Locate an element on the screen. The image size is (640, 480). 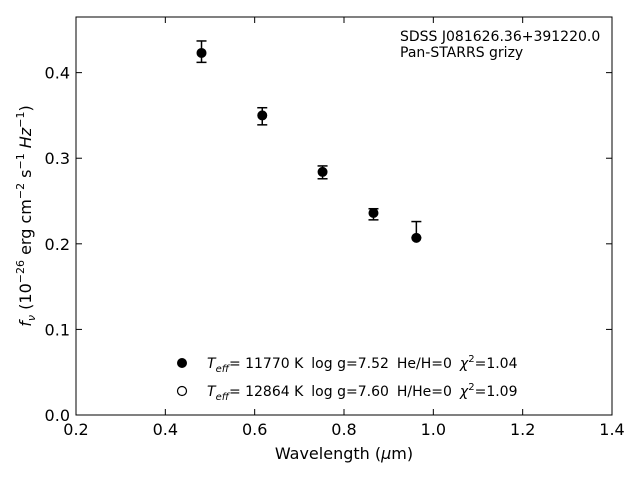
x-tick-label: 0.8 is located at coordinates (343, 429).